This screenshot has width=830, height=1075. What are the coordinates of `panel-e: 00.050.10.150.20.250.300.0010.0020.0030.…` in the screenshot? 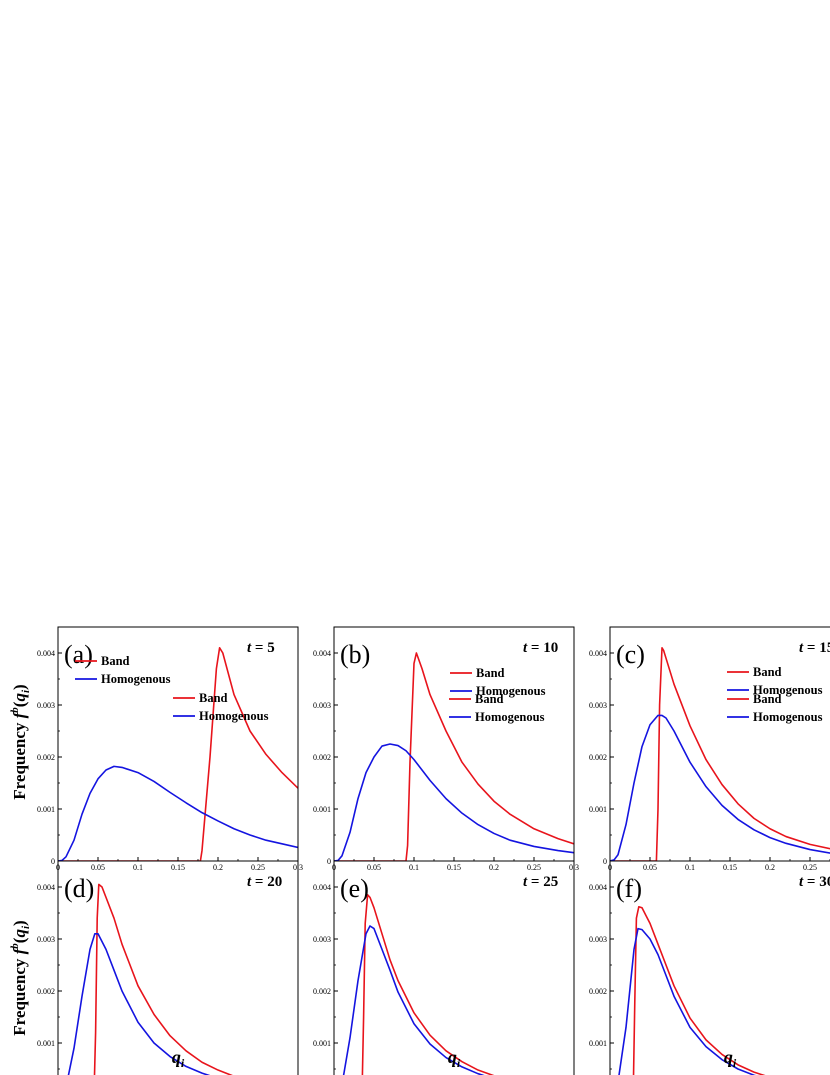 It's located at (444, 883).